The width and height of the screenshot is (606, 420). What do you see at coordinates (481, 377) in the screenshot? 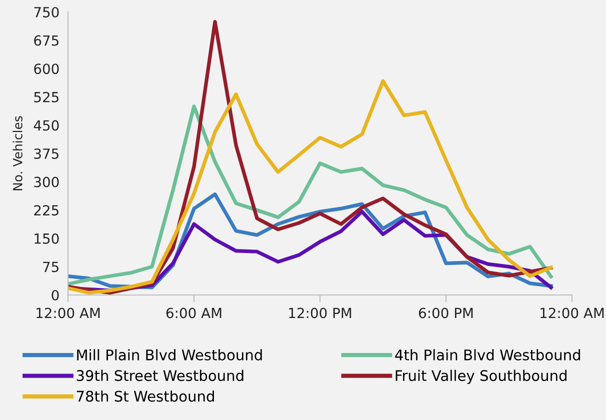
I see `legend-label: Fruit Valley Southbound` at bounding box center [481, 377].